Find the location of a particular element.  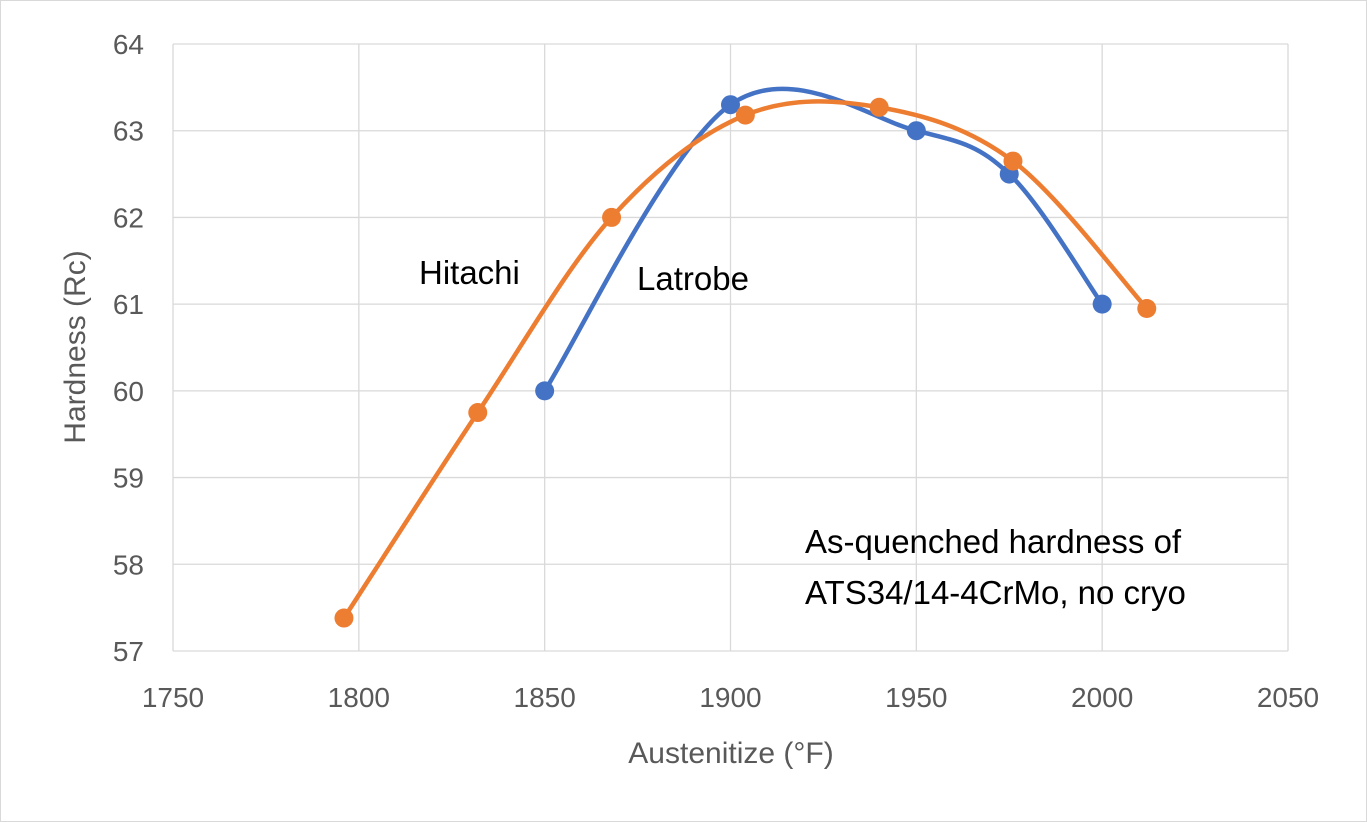

x-tick-labels: 1750 1800 1850 1900 1950 2000 2050 is located at coordinates (730, 697).